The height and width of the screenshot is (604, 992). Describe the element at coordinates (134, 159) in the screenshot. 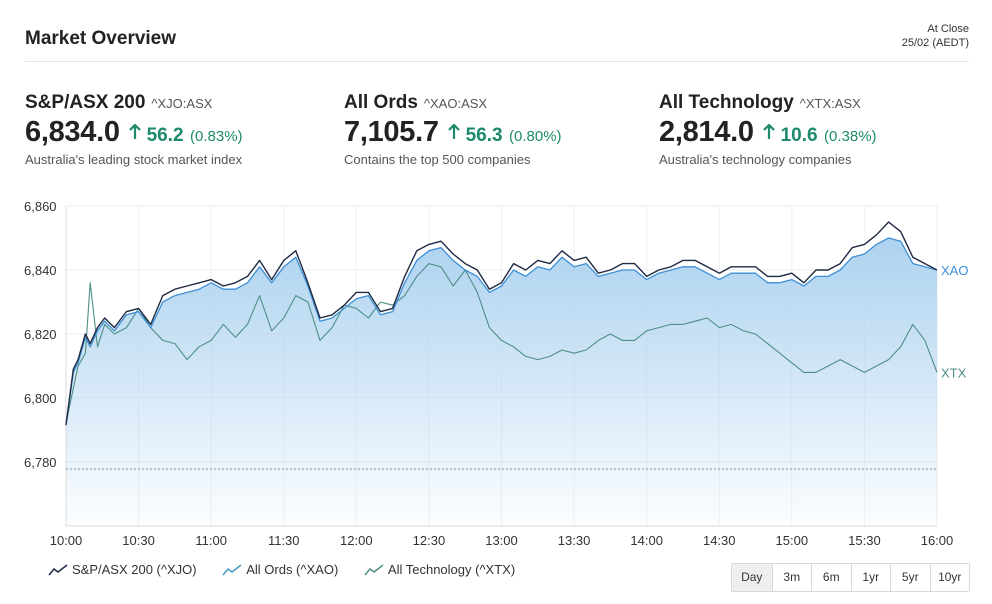

I see `index-description: Australia's leading stock market index` at that location.